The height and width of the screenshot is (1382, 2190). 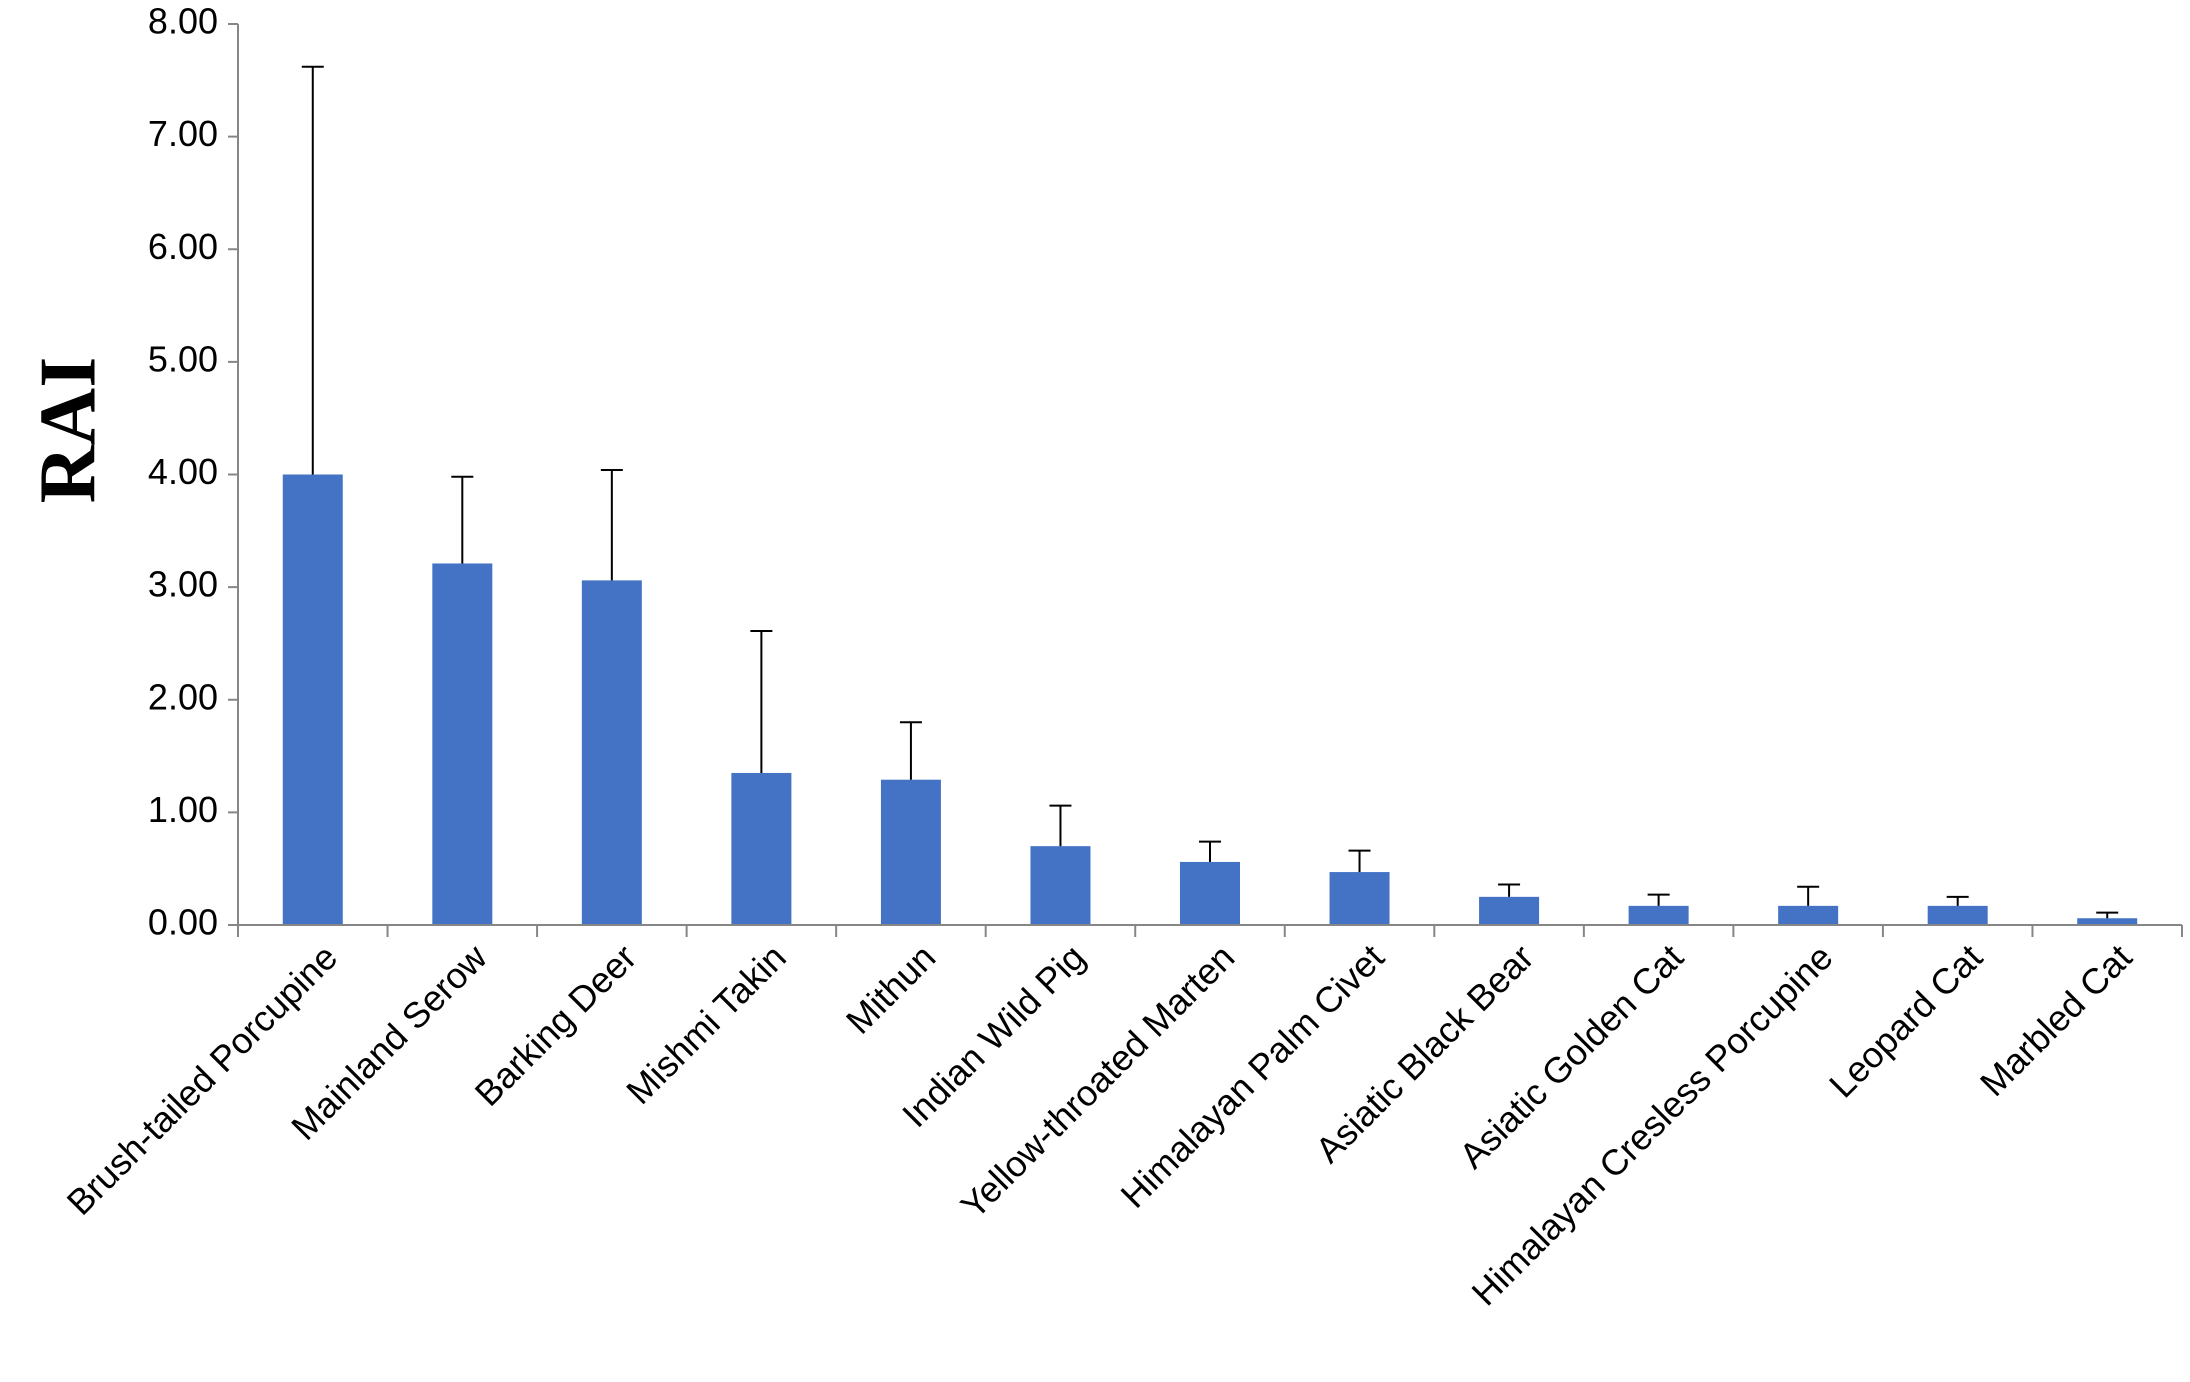 What do you see at coordinates (1905, 1020) in the screenshot?
I see `category-label: Leopard Cat` at bounding box center [1905, 1020].